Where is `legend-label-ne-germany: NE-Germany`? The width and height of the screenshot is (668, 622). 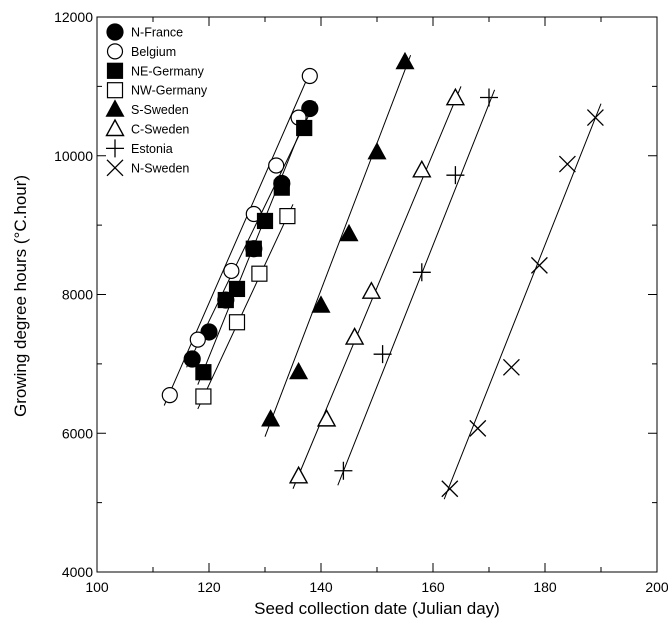 legend-label-ne-germany: NE-Germany is located at coordinates (168, 71).